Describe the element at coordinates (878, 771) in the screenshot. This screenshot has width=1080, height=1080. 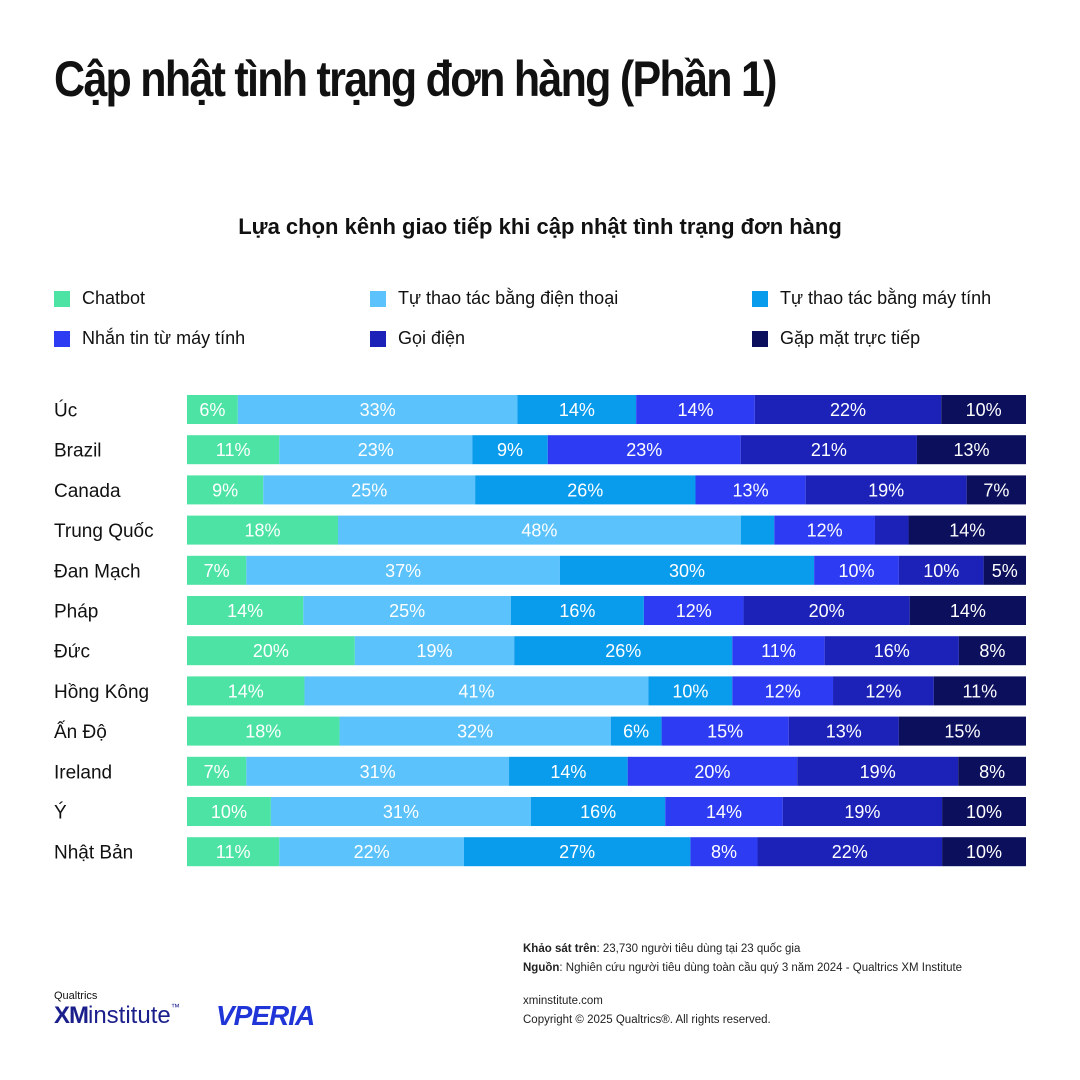
I see `bar-ireland-goi-dien` at that location.